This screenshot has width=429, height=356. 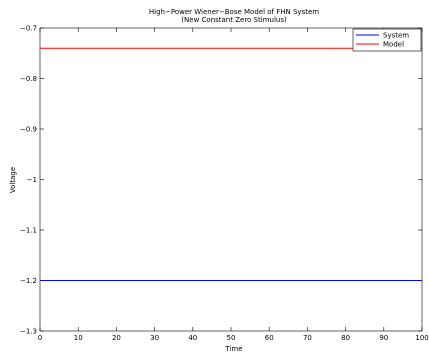 I want to click on x-tick-label: 60, so click(x=269, y=338).